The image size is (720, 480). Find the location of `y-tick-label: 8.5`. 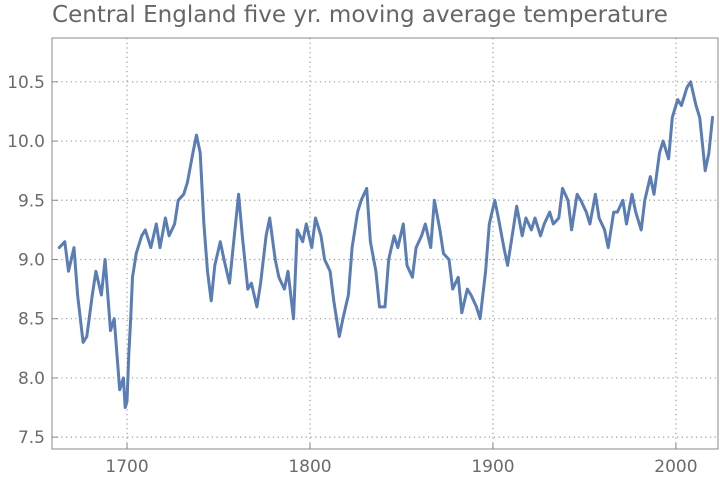

y-tick-label: 8.5 is located at coordinates (31, 320).